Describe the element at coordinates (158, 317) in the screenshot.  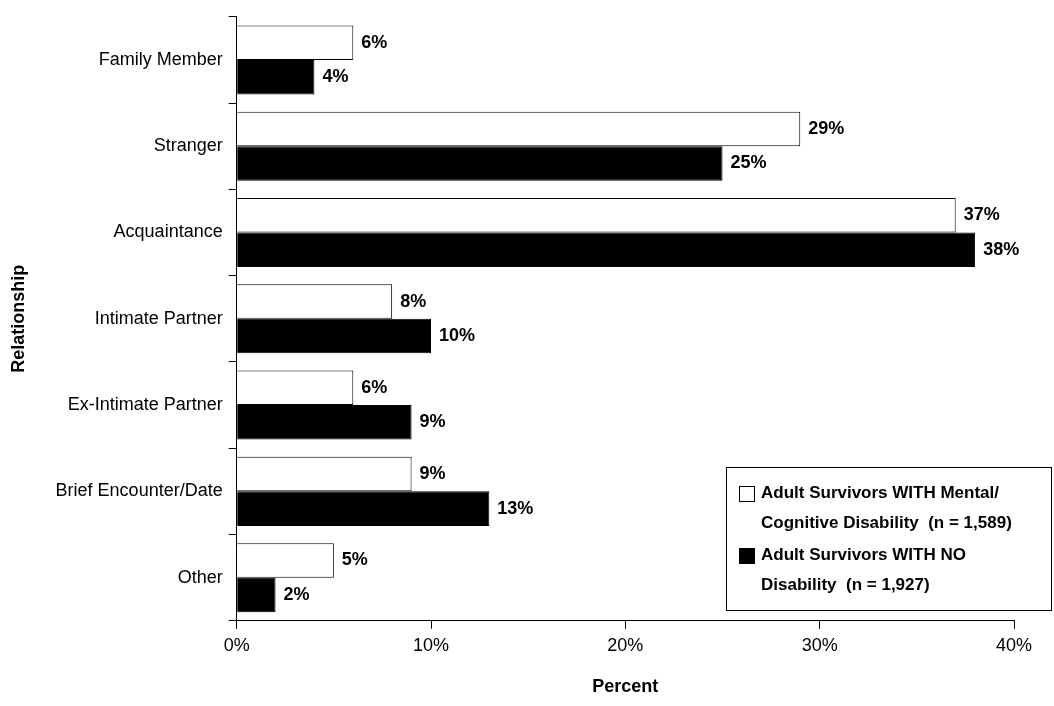
I see `y-tick-label: Intimate Partner` at that location.